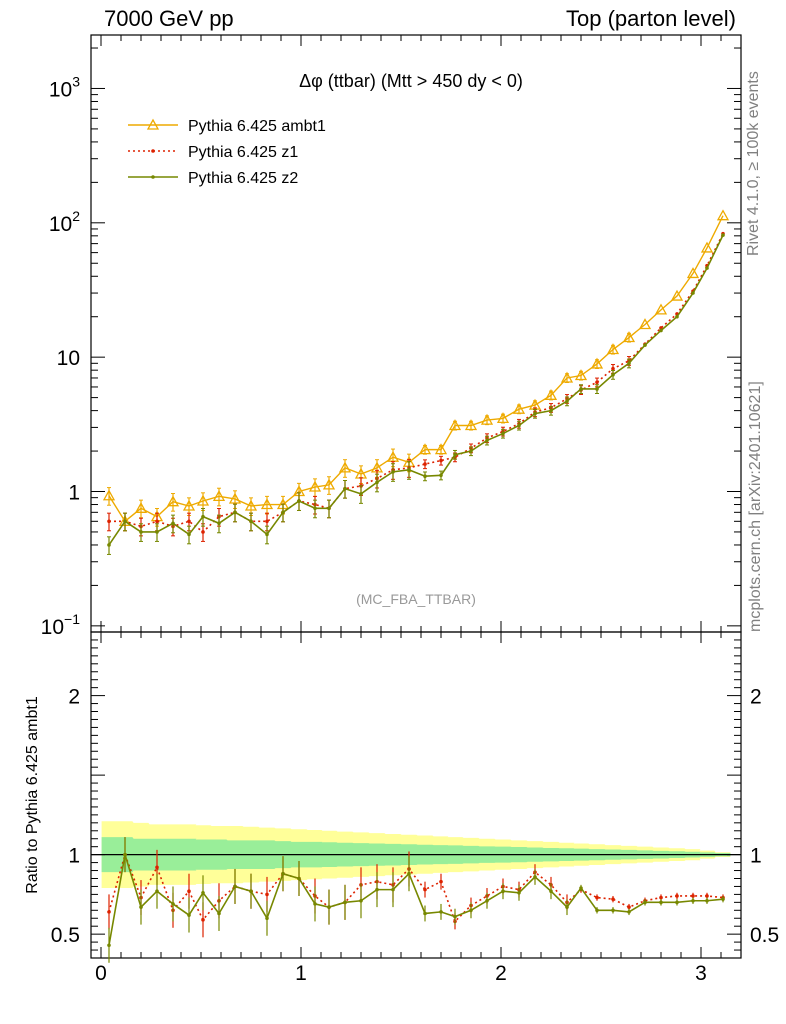  What do you see at coordinates (755, 506) in the screenshot?
I see `mcplots-source-label: mcplots.cern.ch [arXiv:2401.10621]` at bounding box center [755, 506].